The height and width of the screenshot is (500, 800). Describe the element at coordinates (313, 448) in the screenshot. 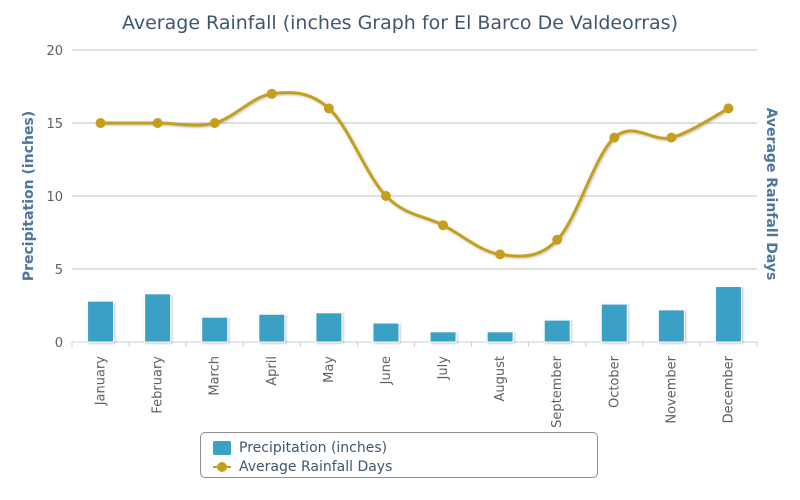

I see `legend-label-precipitation: Precipitation (inches)` at that location.